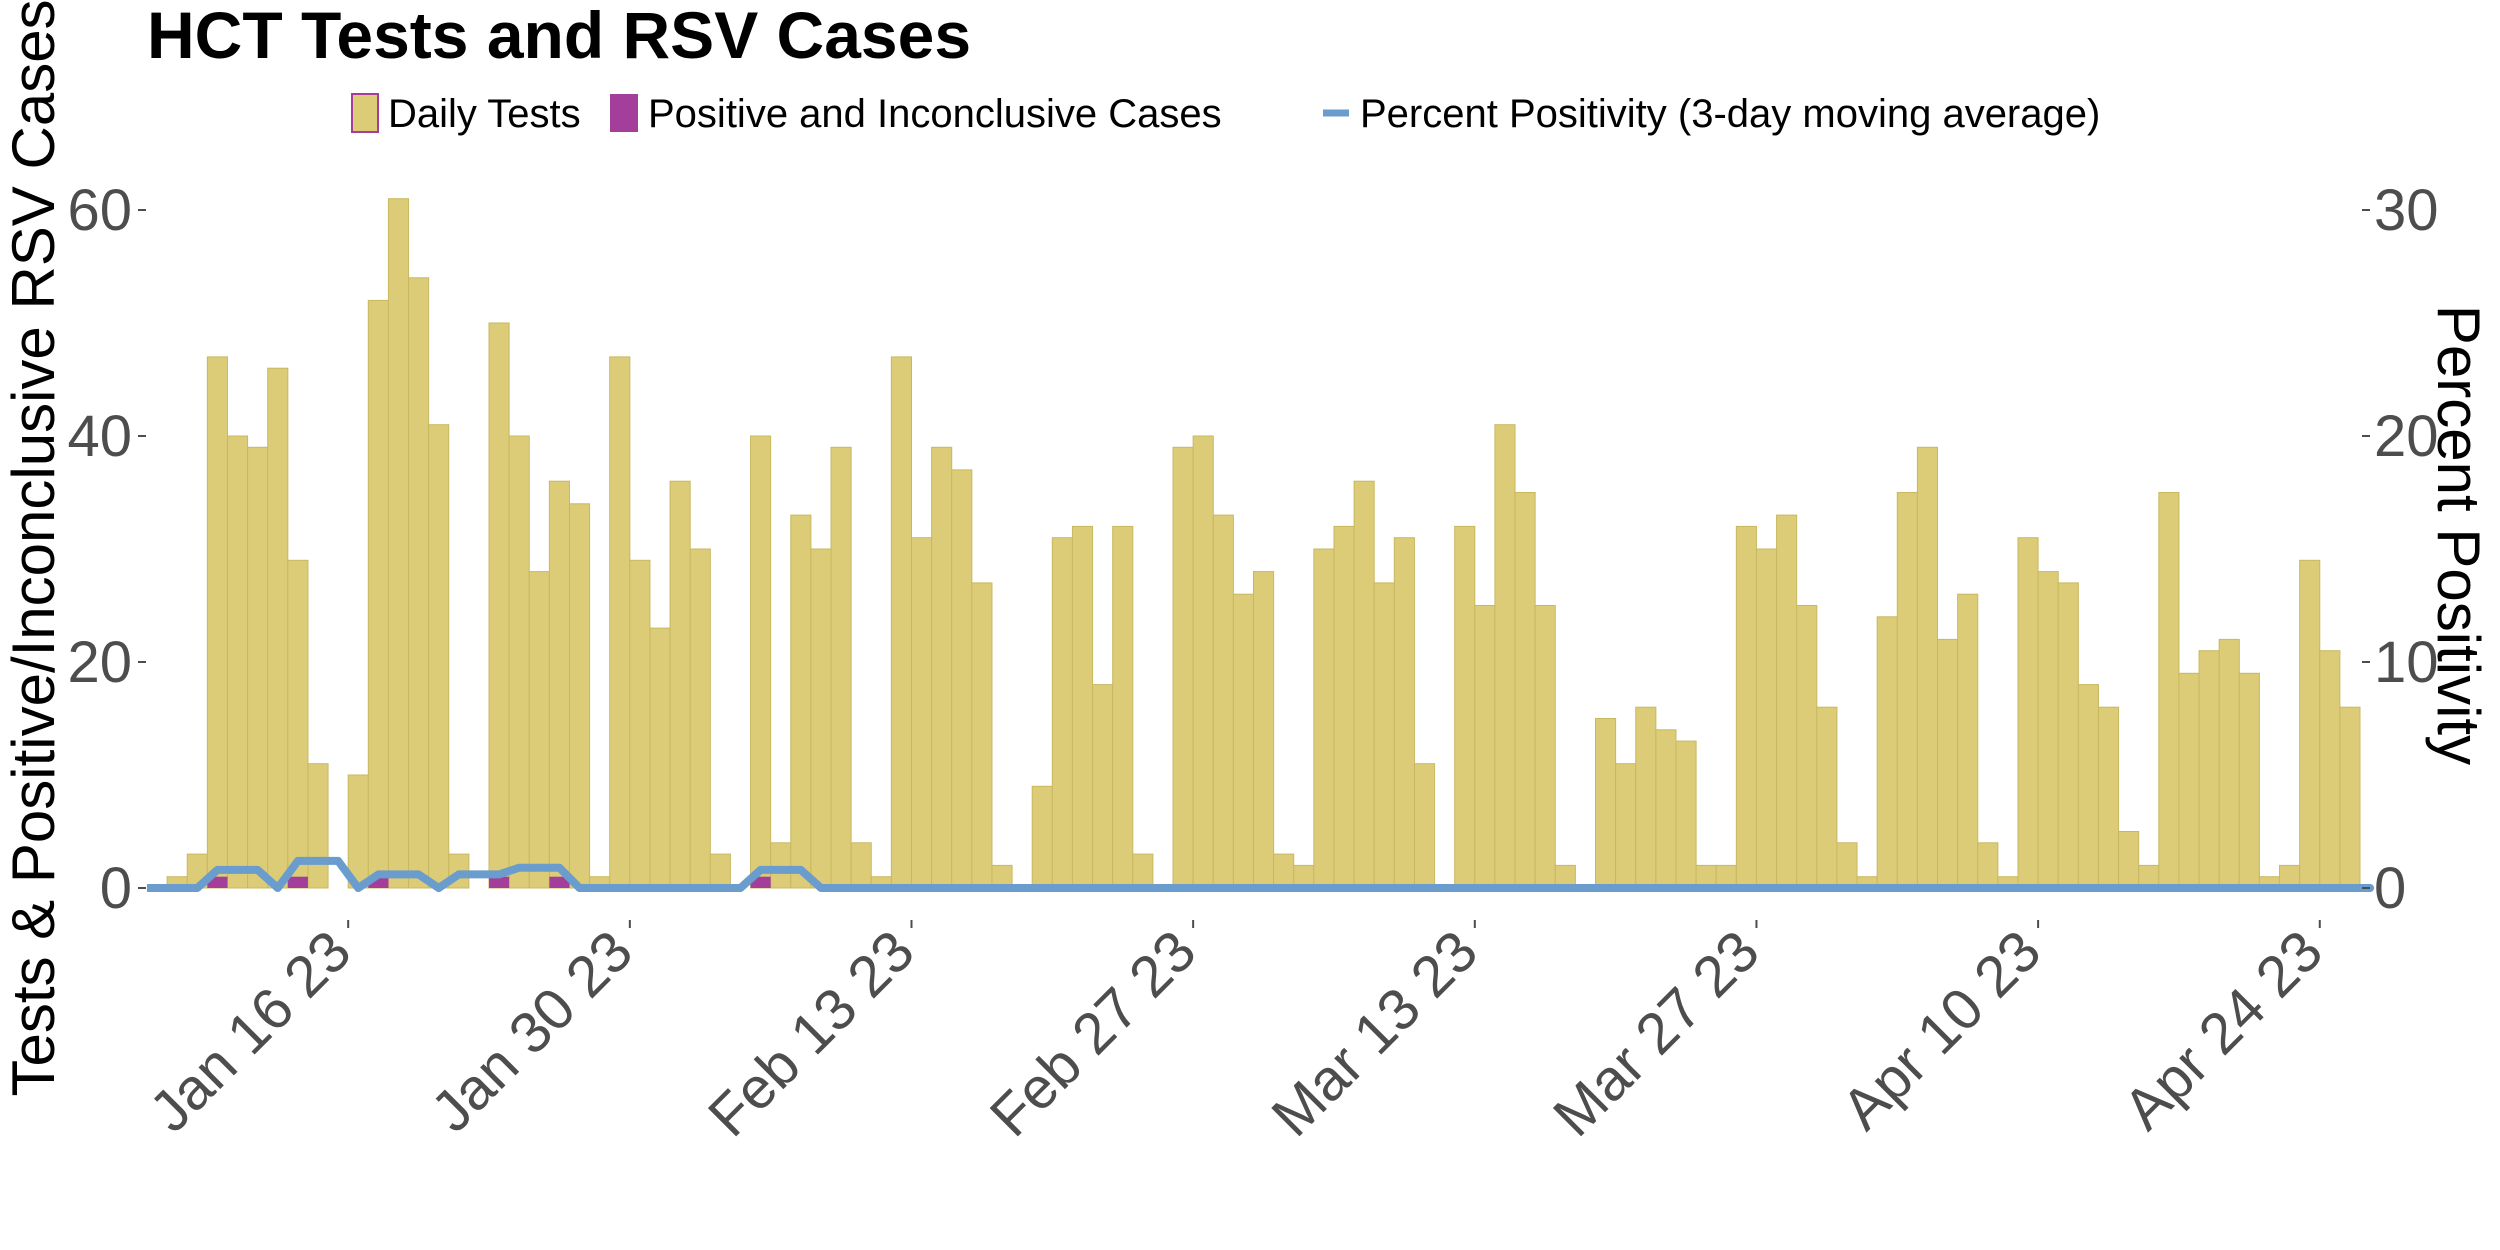 The width and height of the screenshot is (2500, 1250). Describe the element at coordinates (484, 114) in the screenshot. I see `legend-label-daily-tests: Daily Tests` at that location.